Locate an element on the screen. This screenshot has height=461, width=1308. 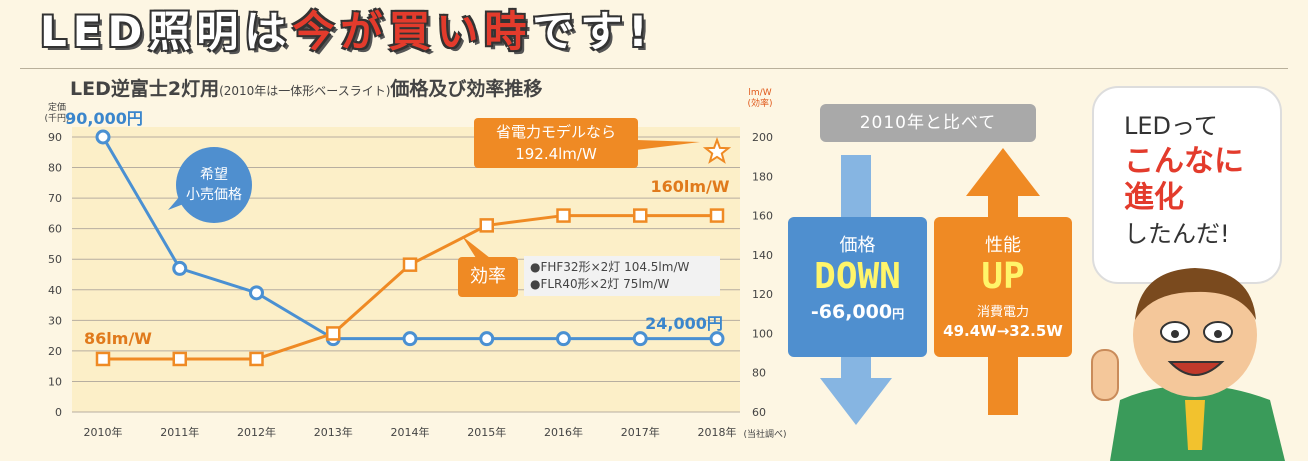
eff-start-label: 86lm/W is located at coordinates (118, 338).